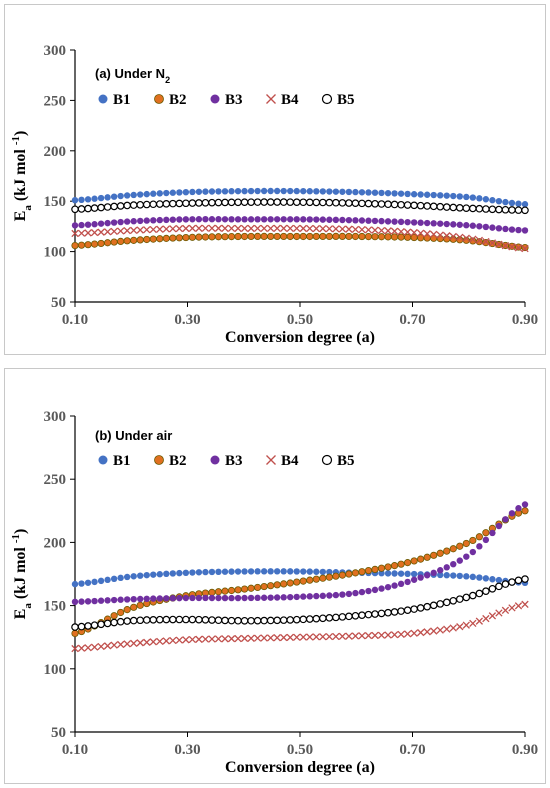  I want to click on chart-b-legend-item-b2: B2, so click(170, 461).